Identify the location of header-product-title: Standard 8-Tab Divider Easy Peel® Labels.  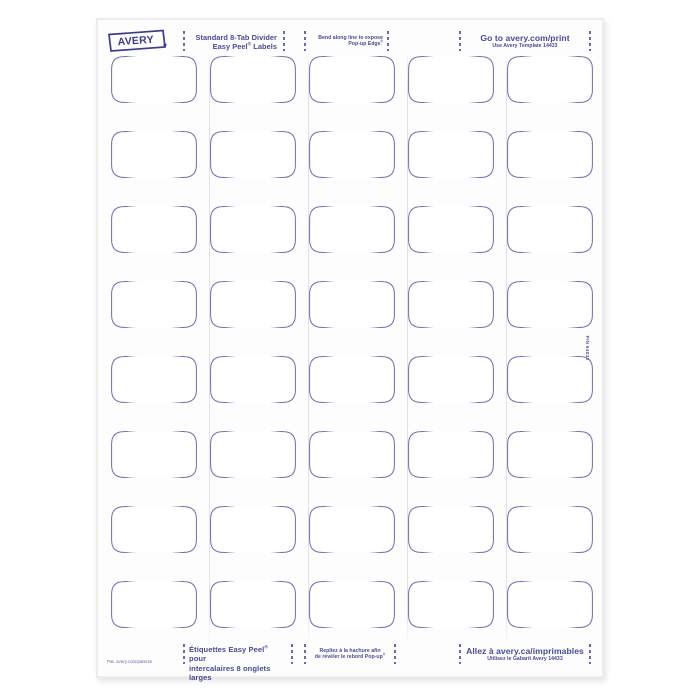
(233, 42).